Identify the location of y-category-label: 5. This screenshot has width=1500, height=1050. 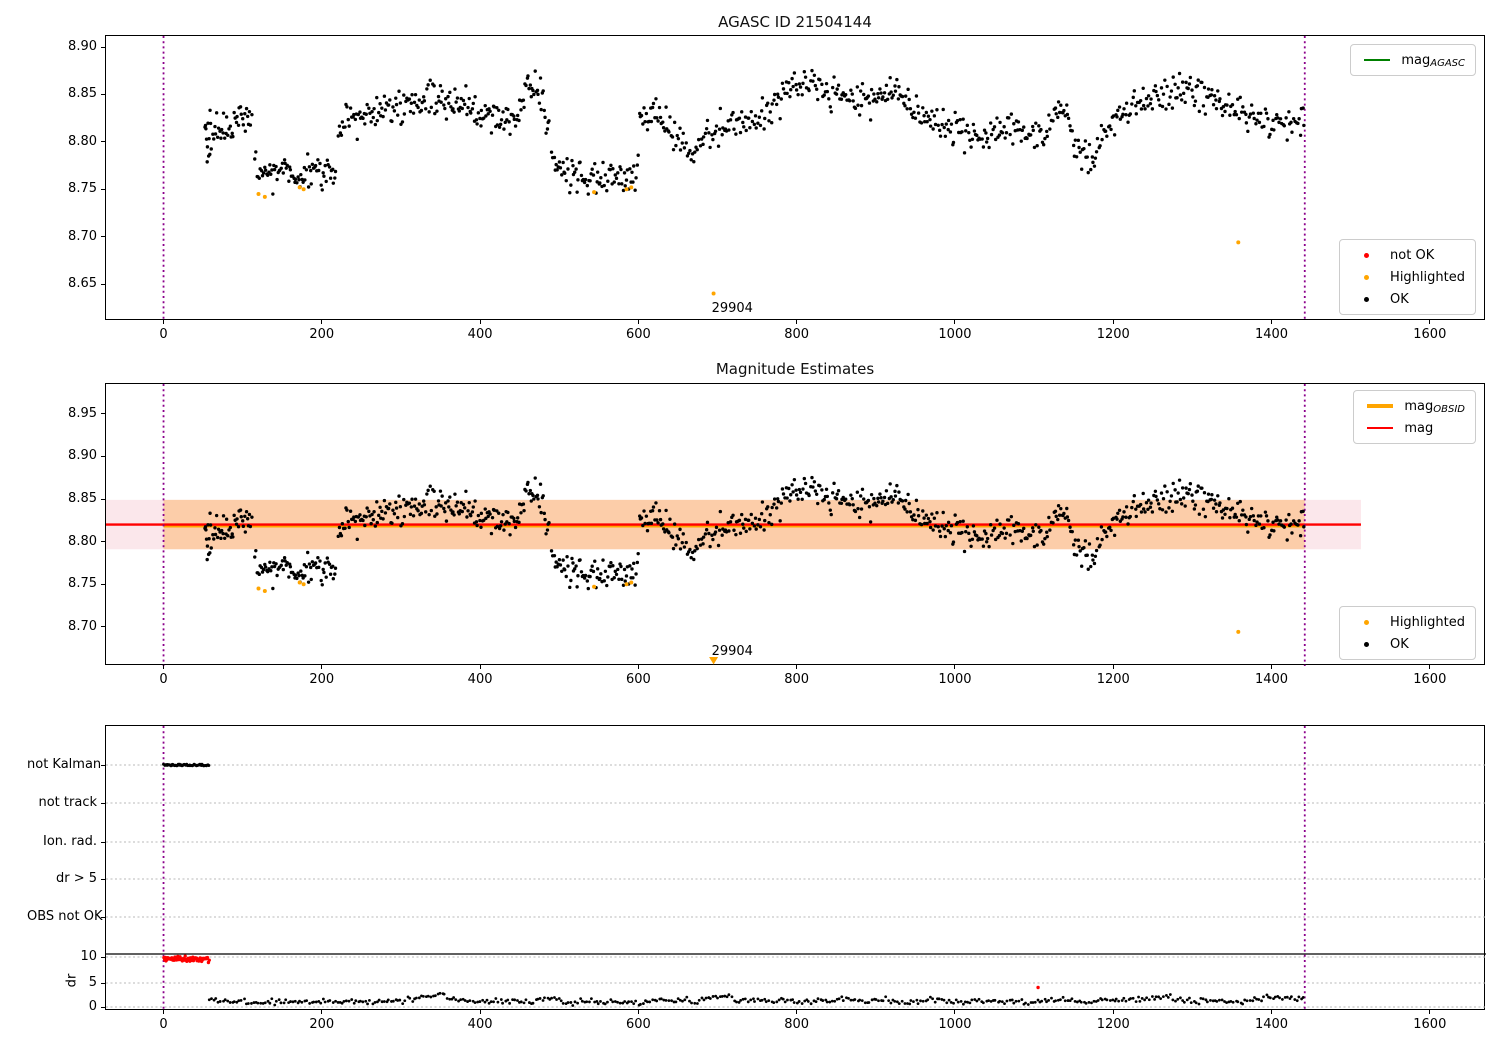
(92, 982).